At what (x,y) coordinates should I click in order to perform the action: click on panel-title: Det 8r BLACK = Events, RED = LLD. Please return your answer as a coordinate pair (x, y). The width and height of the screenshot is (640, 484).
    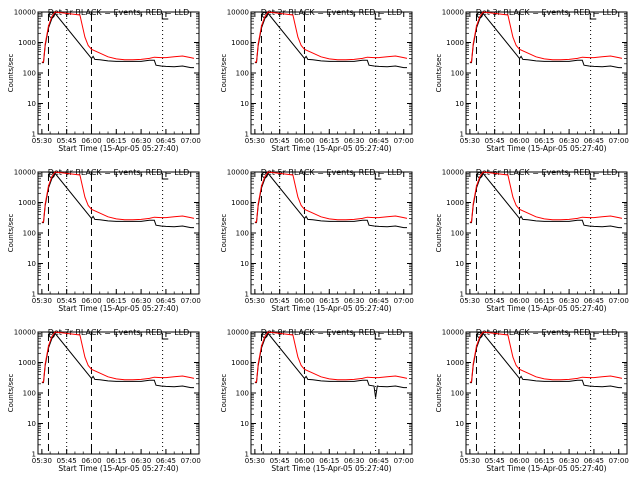
    Looking at the image, I should click on (332, 332).